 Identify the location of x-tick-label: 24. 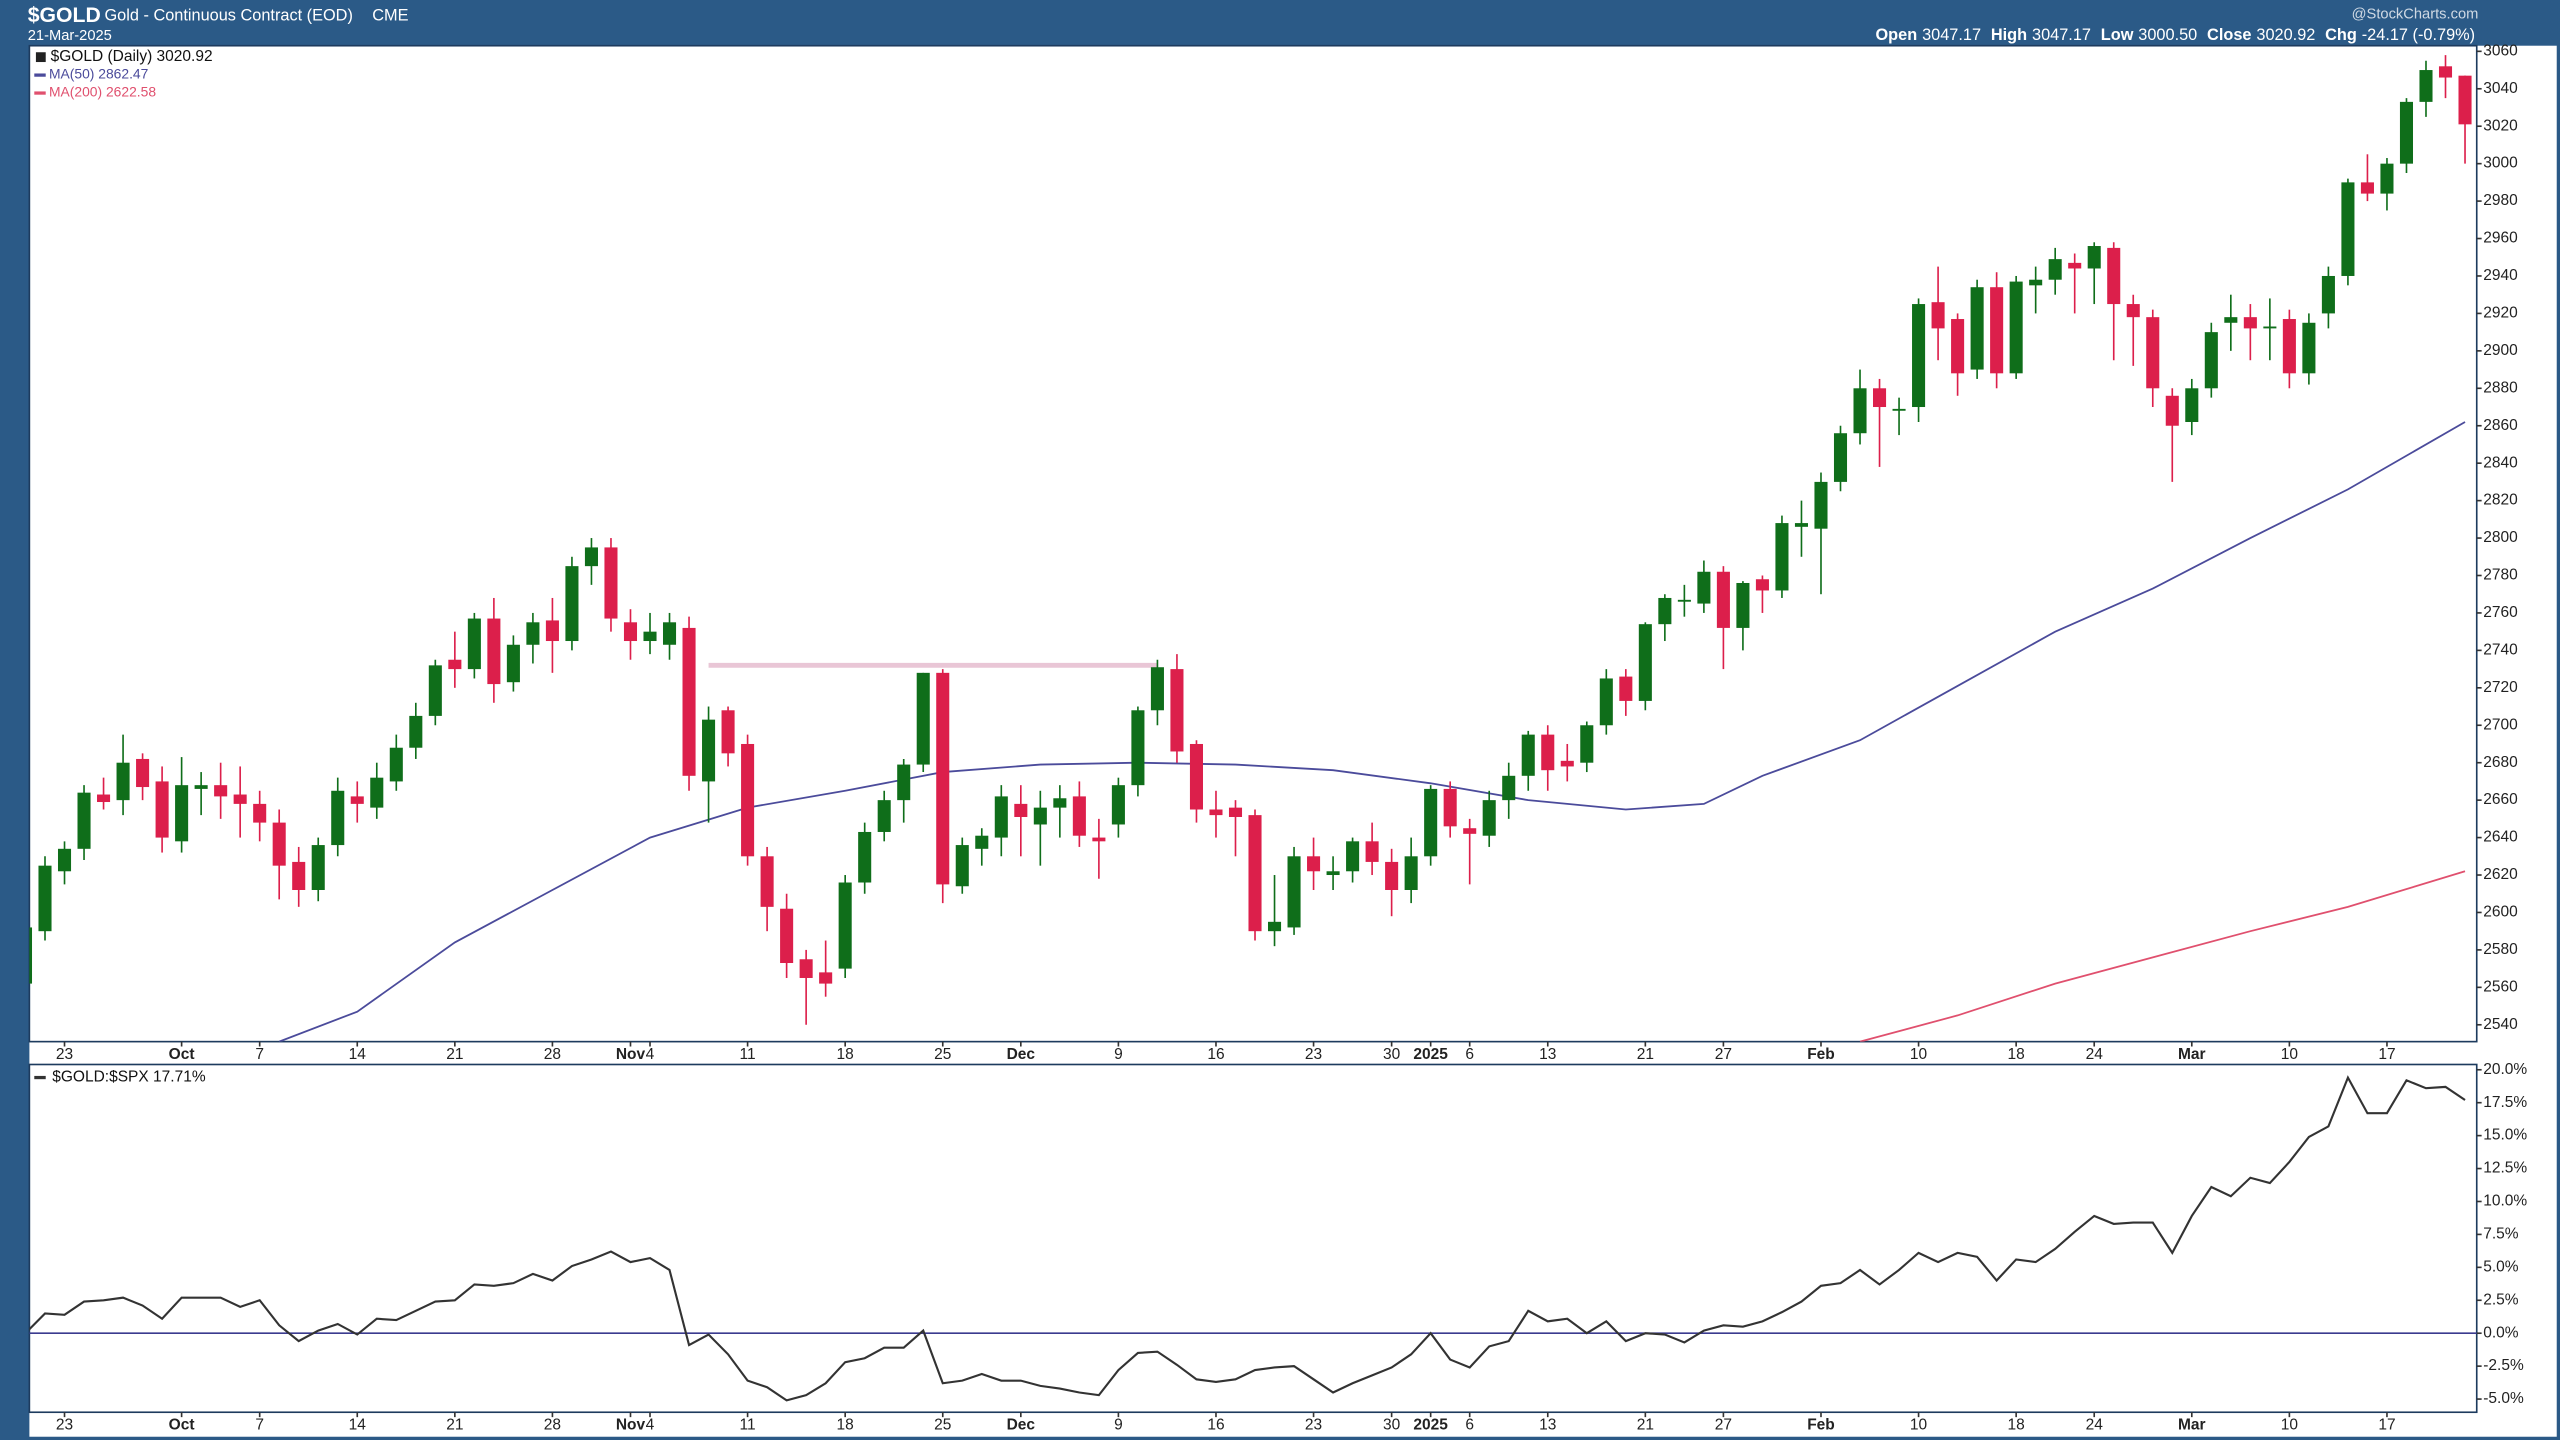
(2095, 1424).